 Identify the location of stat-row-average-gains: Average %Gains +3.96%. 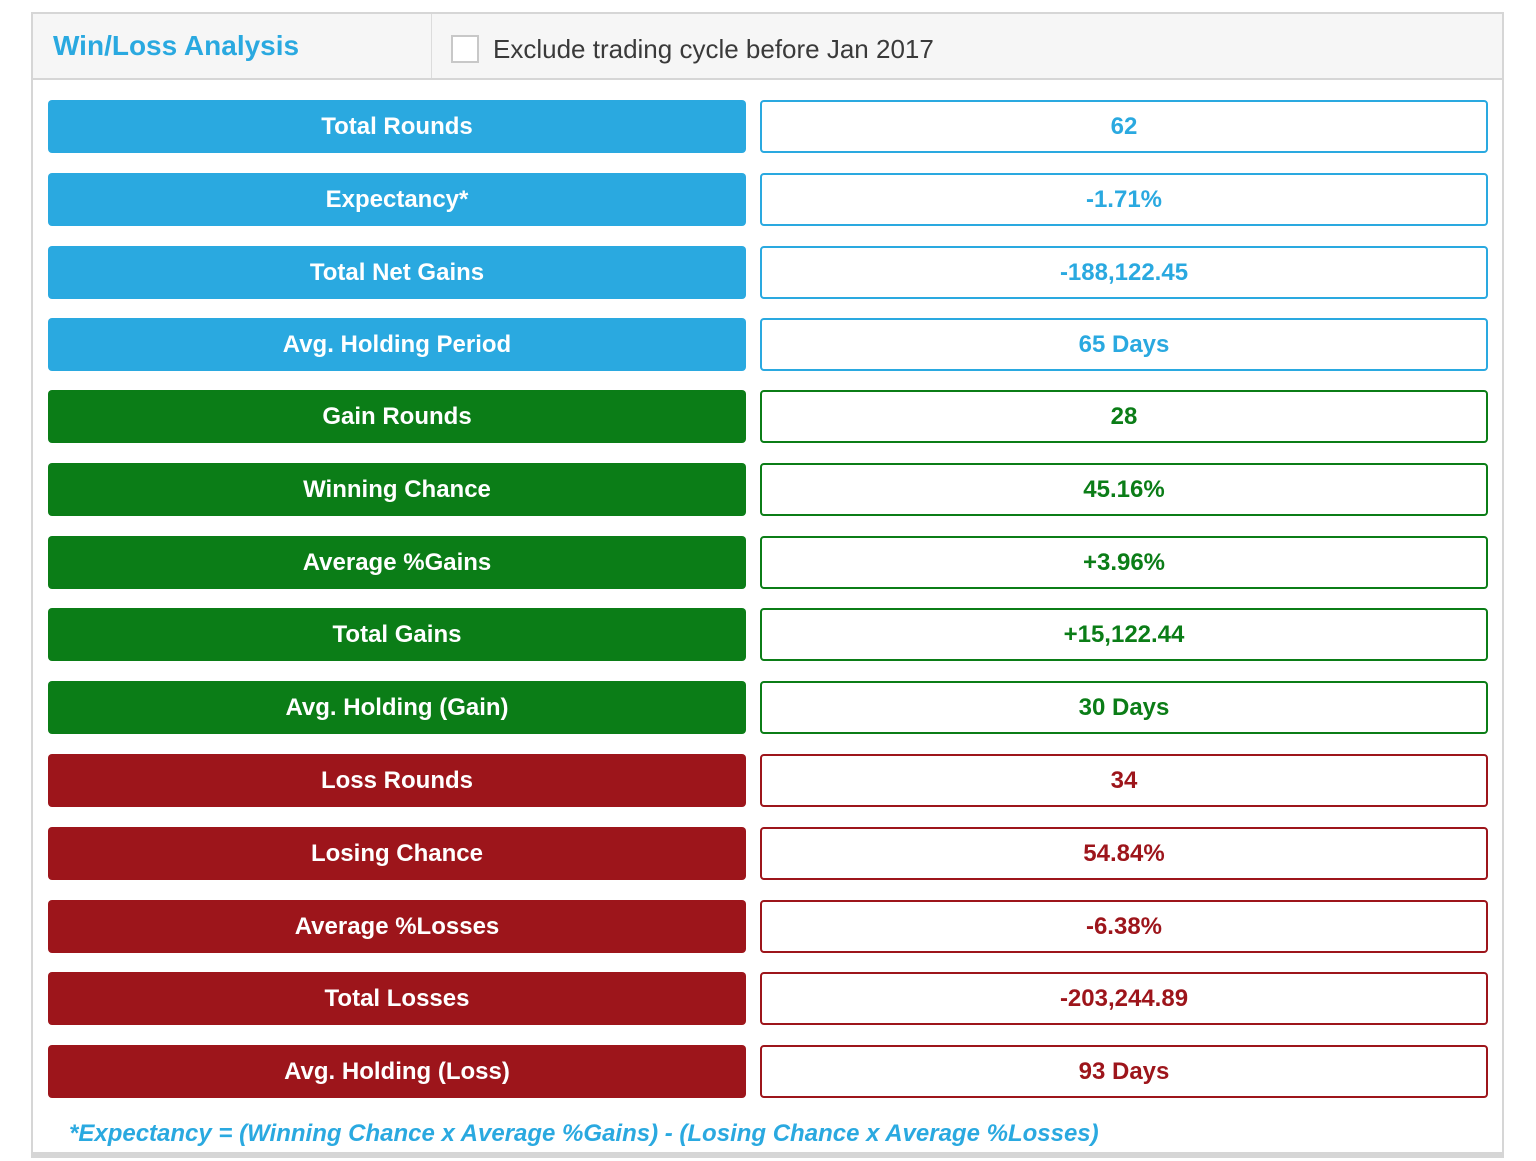
(768, 562).